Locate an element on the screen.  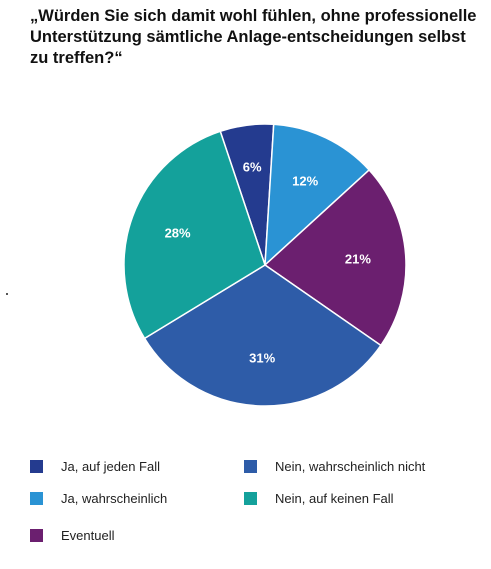
legend-item-nein-auf-keinen-fall: Nein, auf keinen Fall is located at coordinates (319, 498).